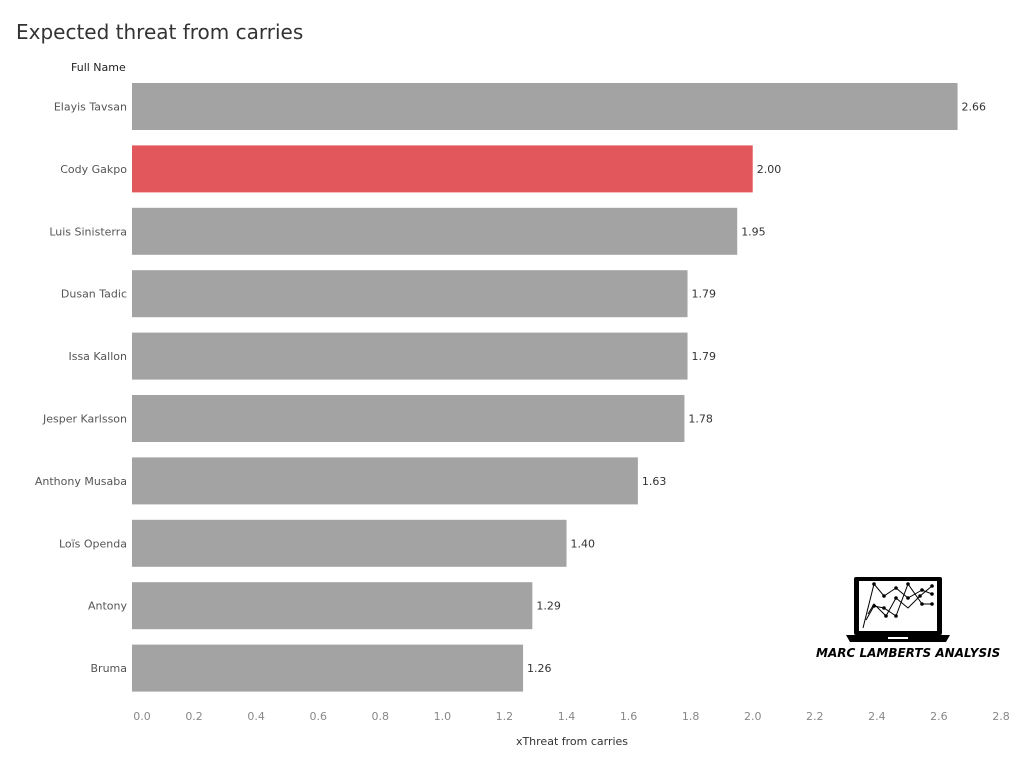 The image size is (1023, 767). I want to click on category-label: Elayis Tavsan, so click(90, 107).